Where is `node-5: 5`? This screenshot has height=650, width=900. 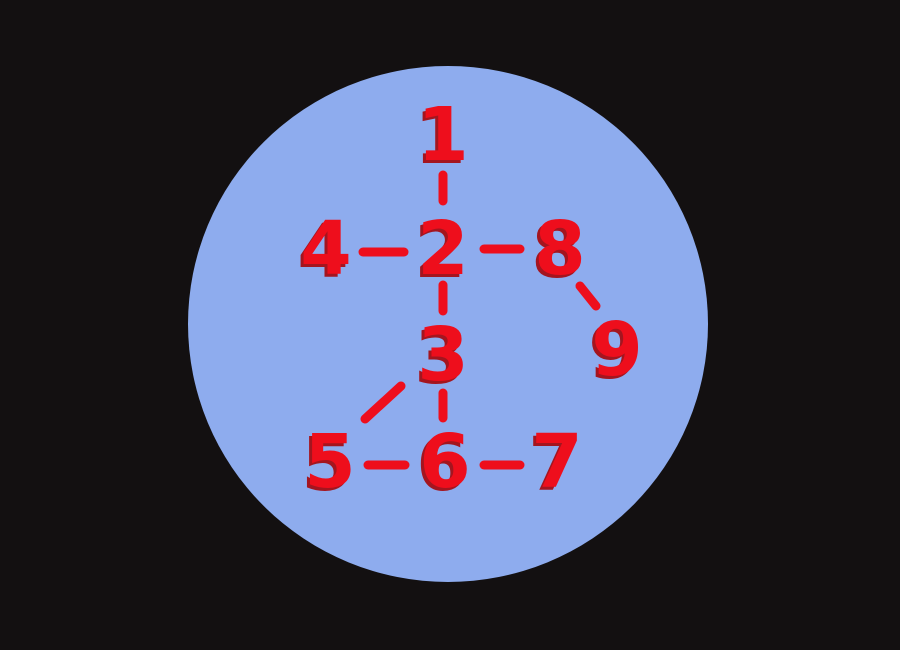
node-5: 5 is located at coordinates (330, 462).